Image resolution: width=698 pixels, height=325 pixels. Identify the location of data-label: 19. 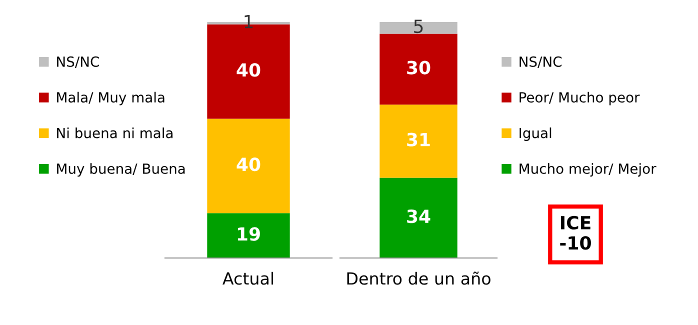
(249, 234).